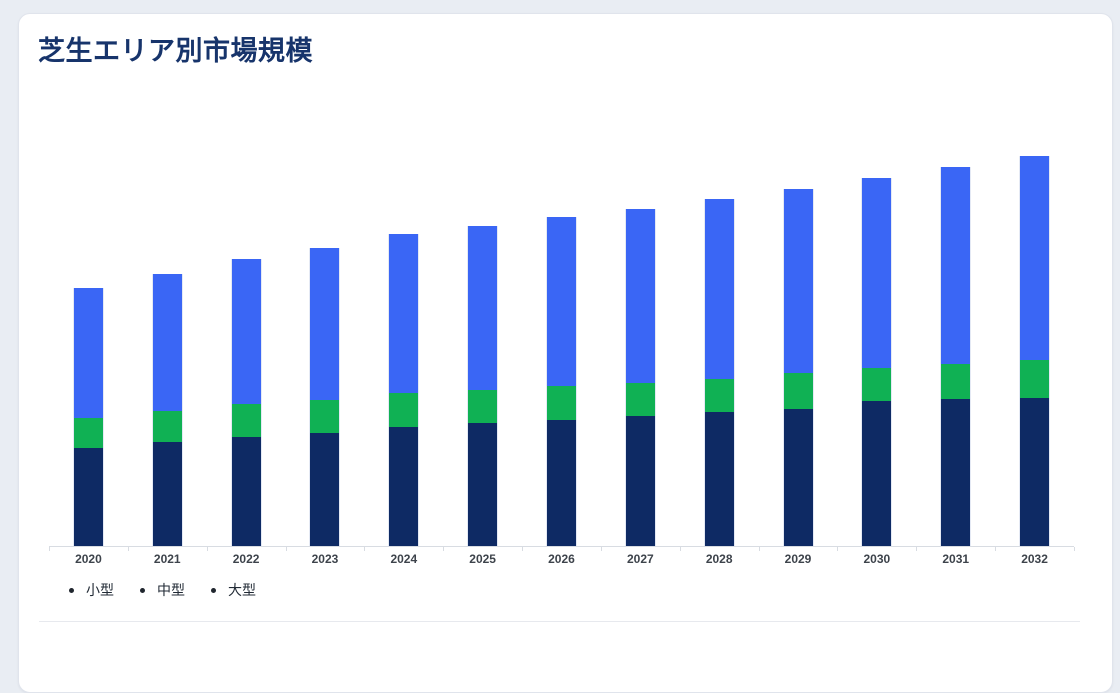 The height and width of the screenshot is (693, 1120). I want to click on x-tick-label-2031: 2031, so click(956, 559).